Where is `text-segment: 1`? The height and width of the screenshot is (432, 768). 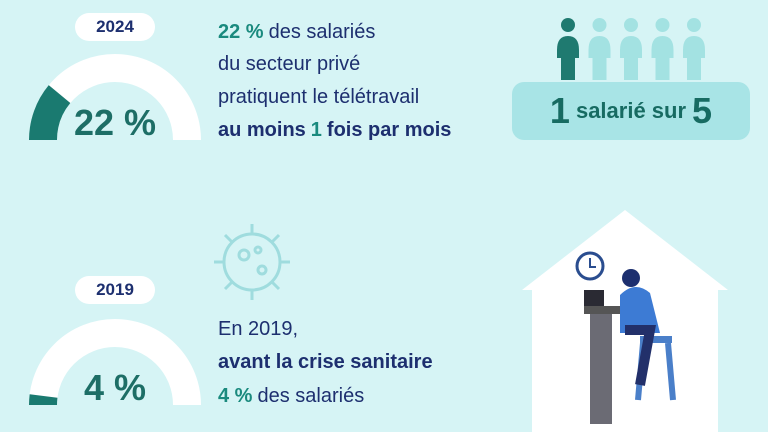
text-segment: 1 is located at coordinates (316, 130).